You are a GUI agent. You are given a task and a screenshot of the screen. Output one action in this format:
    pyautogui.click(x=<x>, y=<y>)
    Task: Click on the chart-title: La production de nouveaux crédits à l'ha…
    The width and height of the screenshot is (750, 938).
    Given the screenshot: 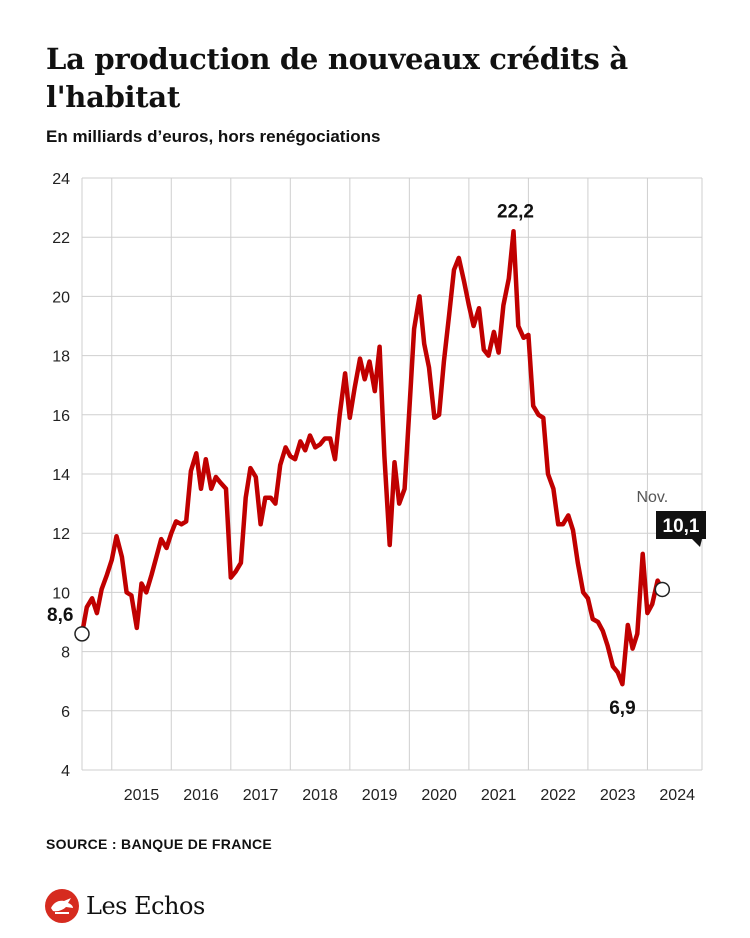 What is the action you would take?
    pyautogui.click(x=337, y=78)
    